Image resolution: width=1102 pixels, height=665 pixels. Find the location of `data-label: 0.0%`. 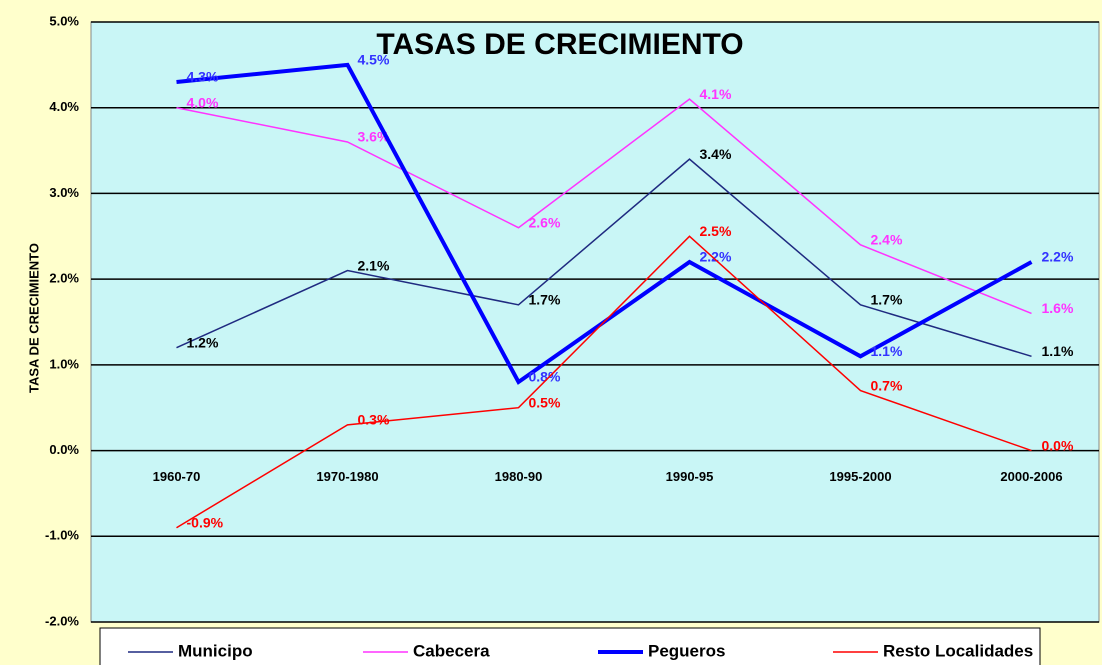

data-label: 0.0% is located at coordinates (1058, 445).